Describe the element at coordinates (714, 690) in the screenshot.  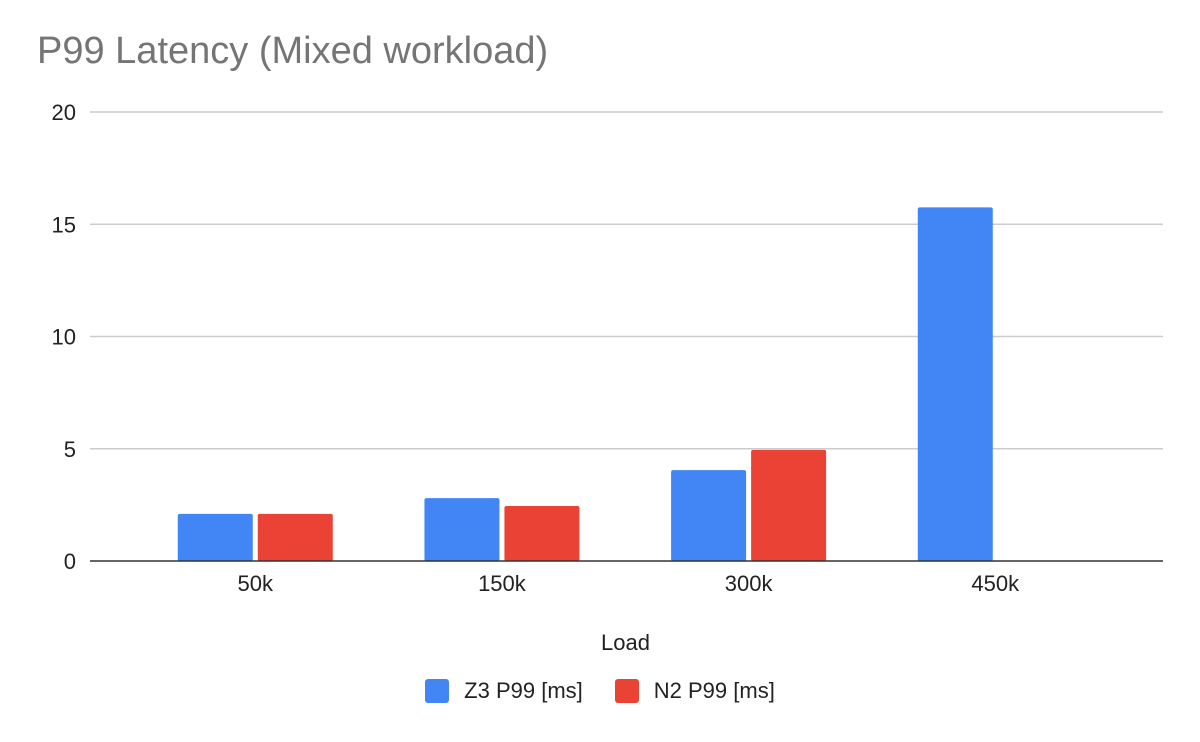
I see `legend-label: N2 P99 [ms]` at that location.